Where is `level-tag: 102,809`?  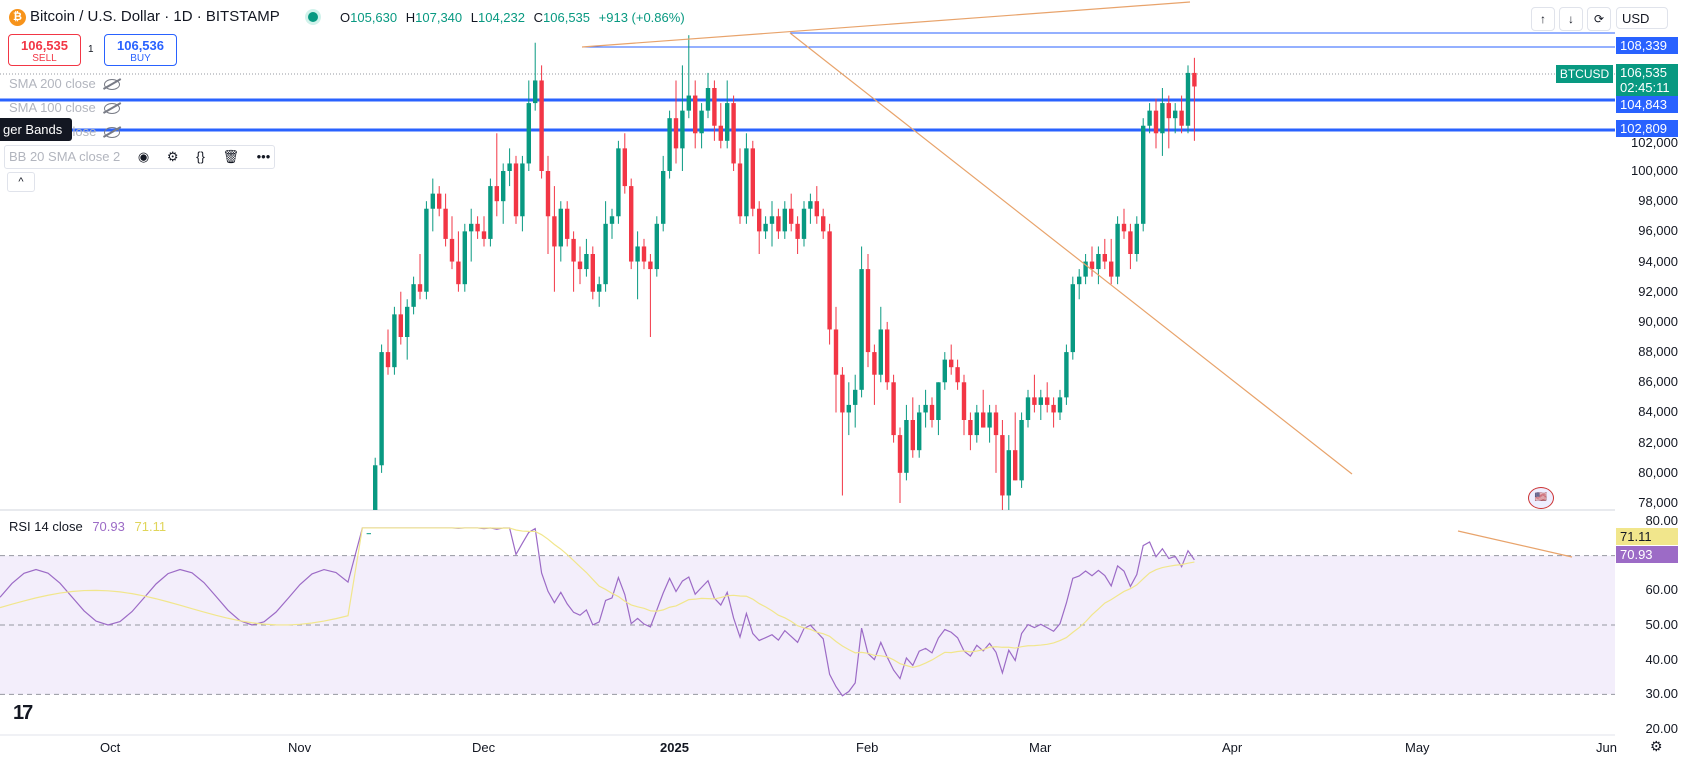 level-tag: 102,809 is located at coordinates (1647, 128).